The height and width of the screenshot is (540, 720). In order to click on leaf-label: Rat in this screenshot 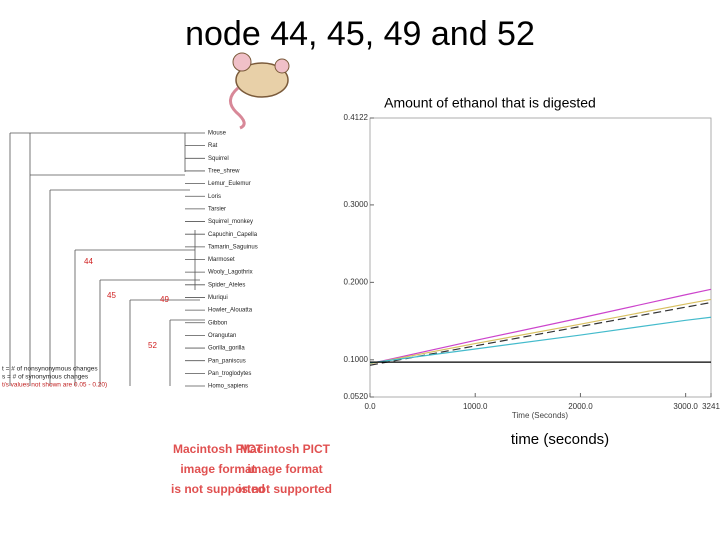, I will do `click(213, 146)`.